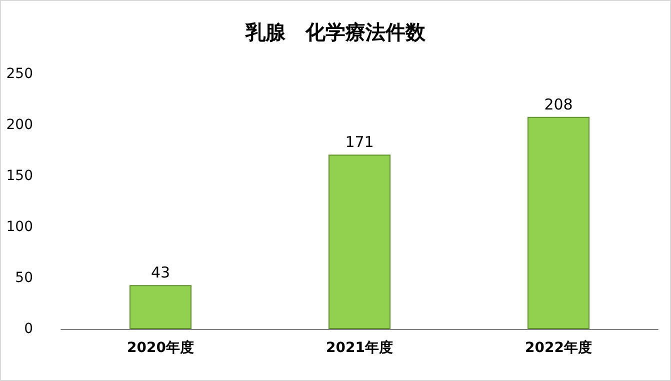 The height and width of the screenshot is (381, 671). I want to click on data-label: 208, so click(558, 104).